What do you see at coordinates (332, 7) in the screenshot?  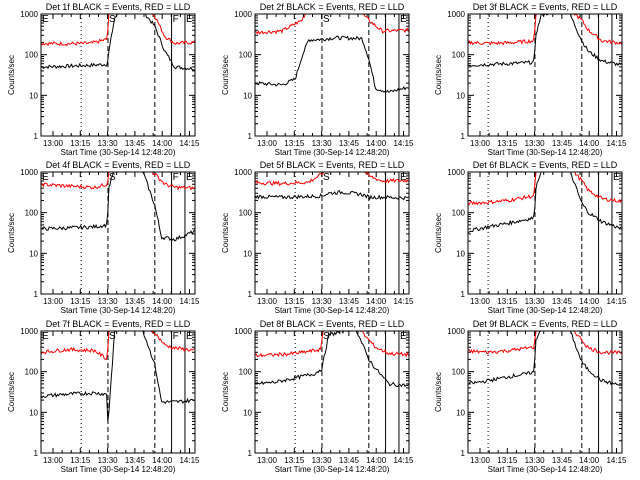 I see `panel-title: Det 2f BLACK = Events, RED = LLD` at bounding box center [332, 7].